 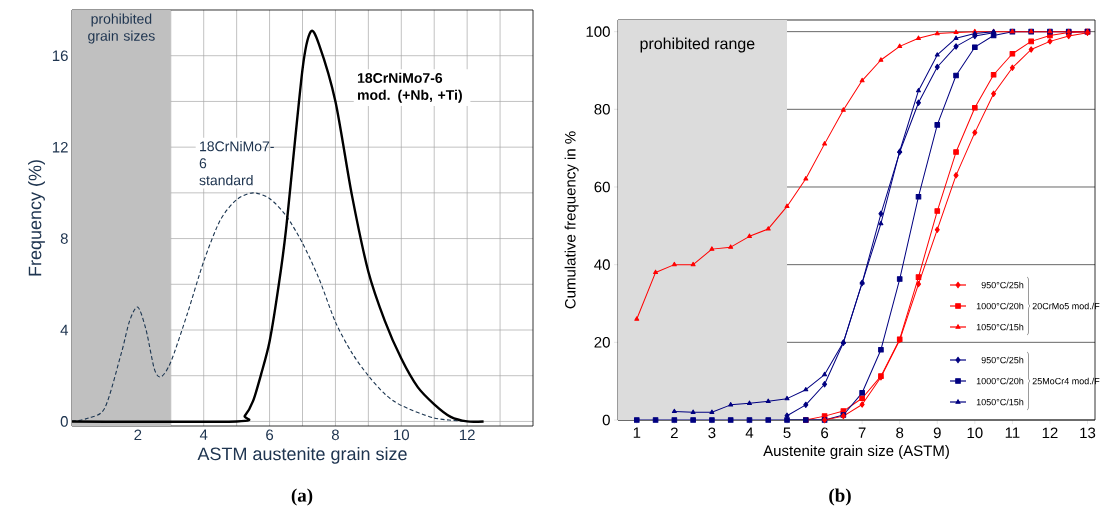 What do you see at coordinates (1012, 432) in the screenshot?
I see `x-tick-label: 11` at bounding box center [1012, 432].